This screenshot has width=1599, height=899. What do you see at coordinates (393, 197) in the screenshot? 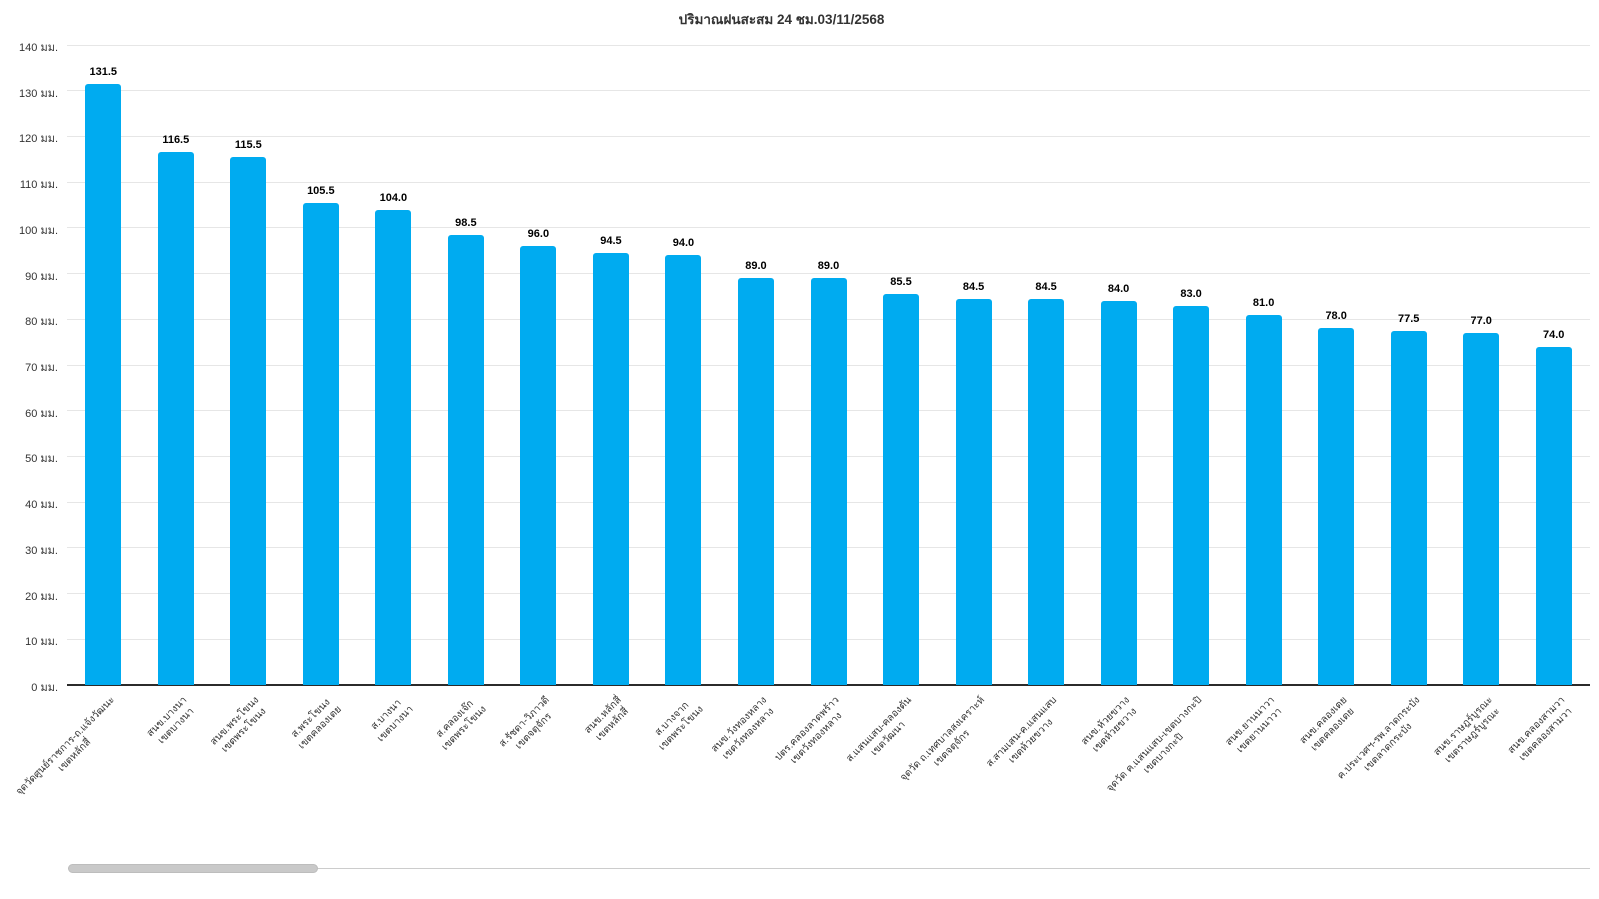
I see `bar-value-label: 104.0` at bounding box center [393, 197].